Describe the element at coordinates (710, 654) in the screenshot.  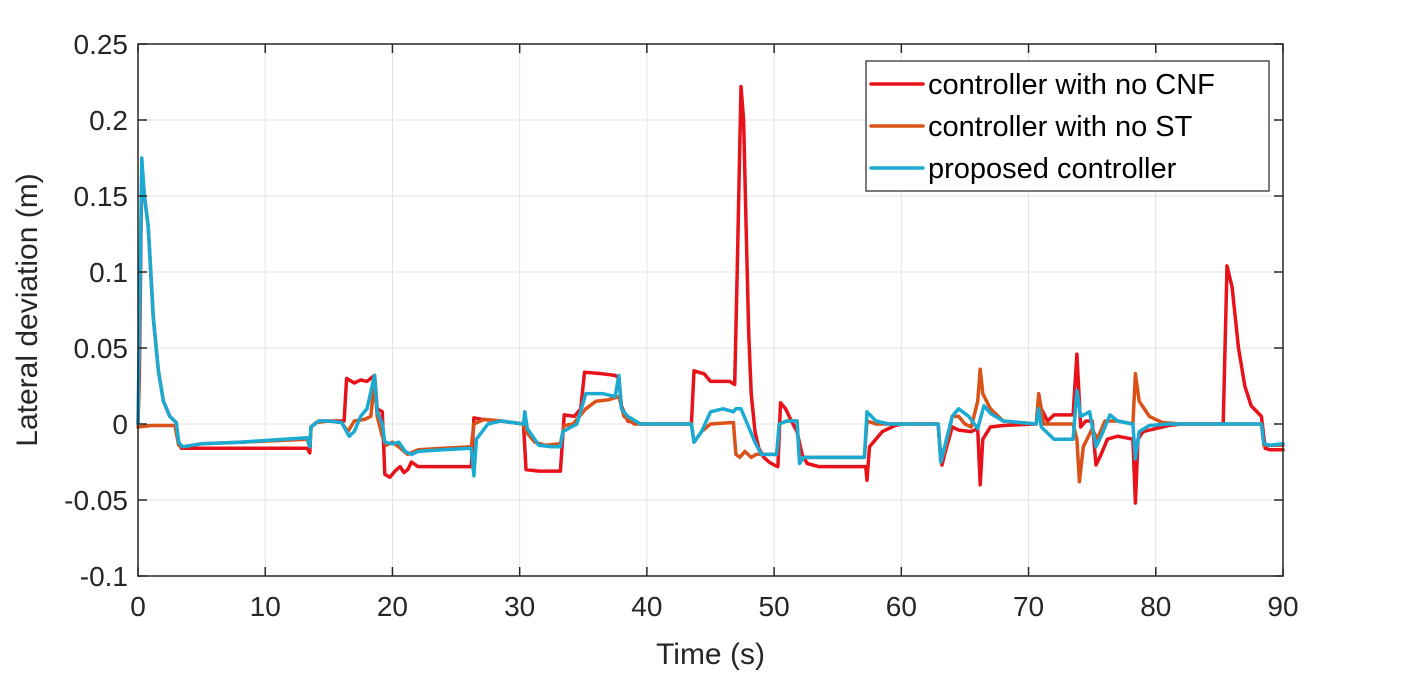
I see `x-axis-title: Time (s)` at that location.